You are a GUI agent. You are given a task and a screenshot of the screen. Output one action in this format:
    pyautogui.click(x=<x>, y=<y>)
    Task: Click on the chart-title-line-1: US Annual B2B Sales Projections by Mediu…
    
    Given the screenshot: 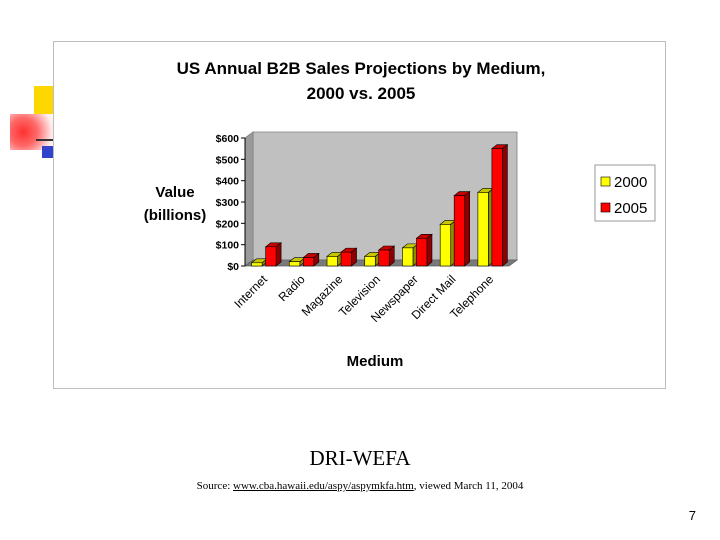 What is the action you would take?
    pyautogui.click(x=361, y=68)
    